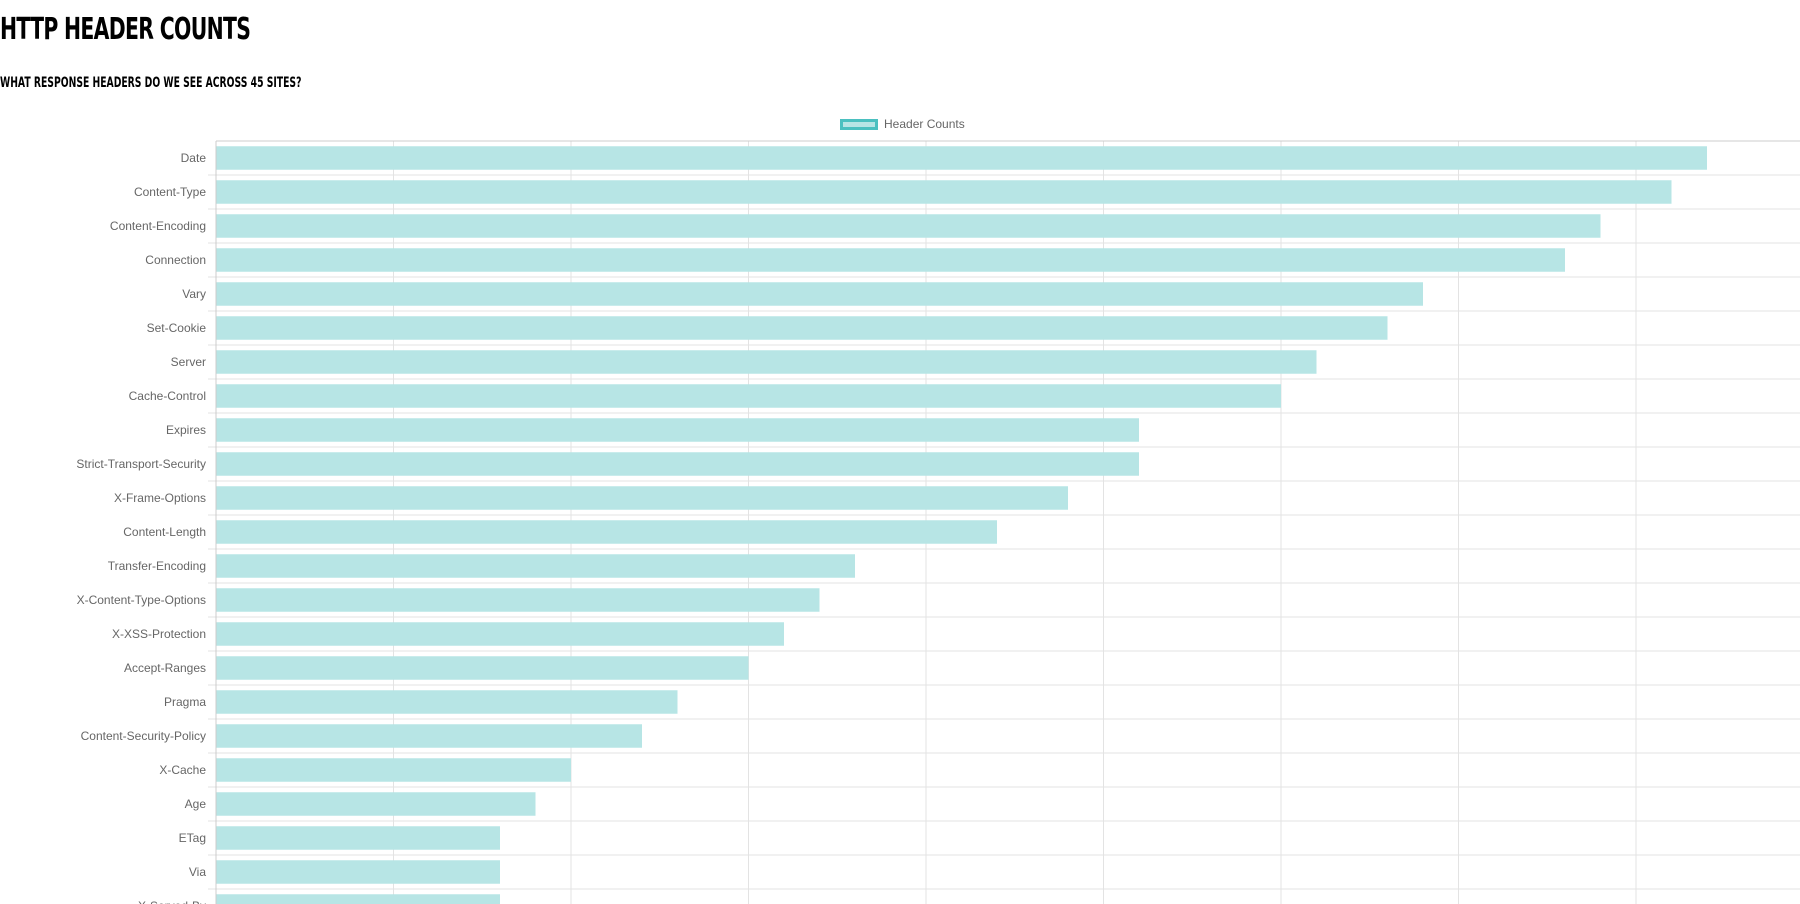 The height and width of the screenshot is (904, 1800). Describe the element at coordinates (944, 192) in the screenshot. I see `bar-content-type` at that location.